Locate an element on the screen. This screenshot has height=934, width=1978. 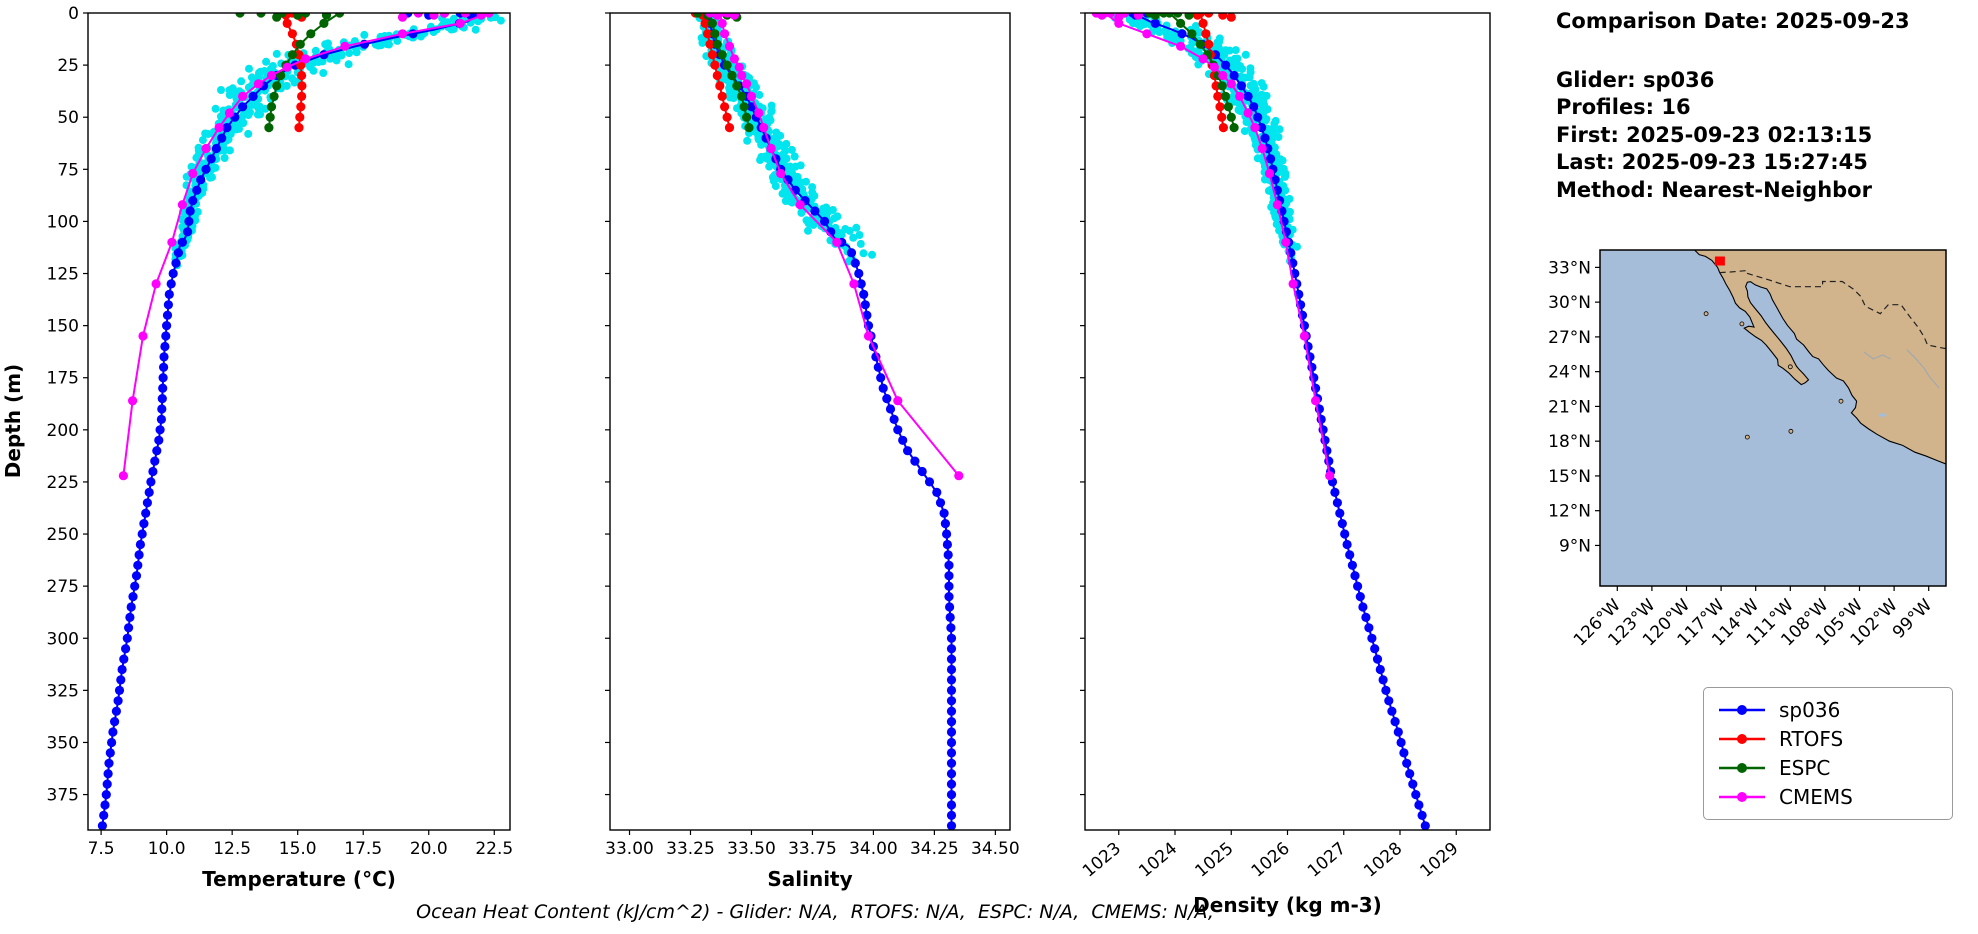
x-tick-label: 1024 is located at coordinates (1158, 860).